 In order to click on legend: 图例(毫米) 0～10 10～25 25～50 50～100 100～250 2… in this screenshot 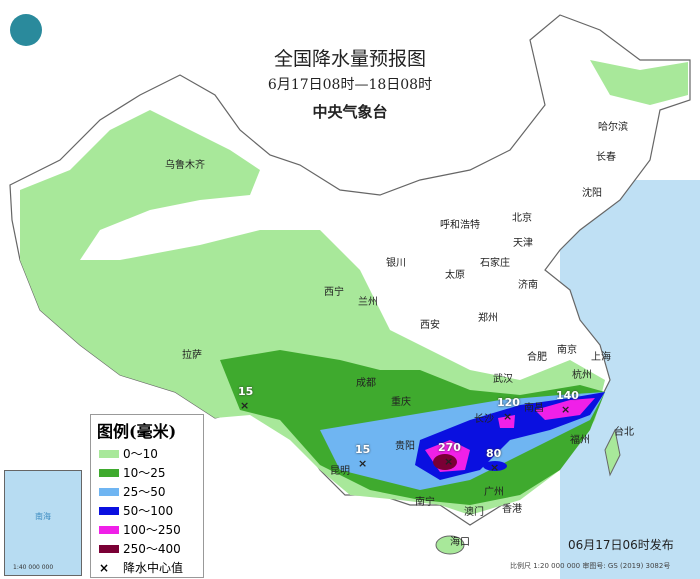, I will do `click(147, 496)`.